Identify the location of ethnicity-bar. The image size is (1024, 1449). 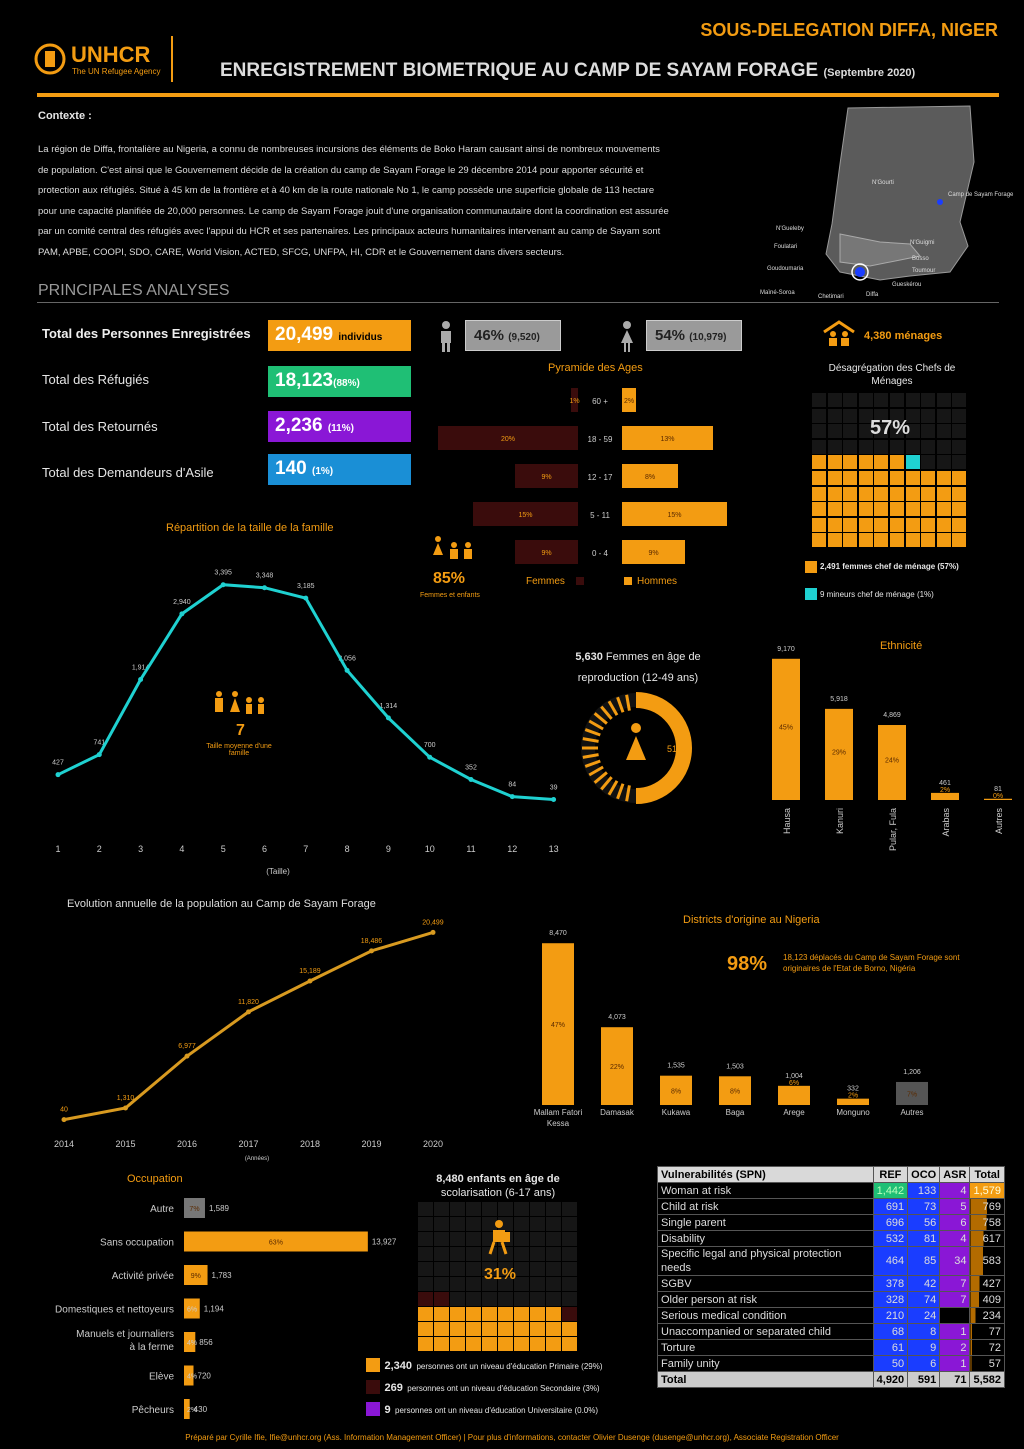
(945, 796).